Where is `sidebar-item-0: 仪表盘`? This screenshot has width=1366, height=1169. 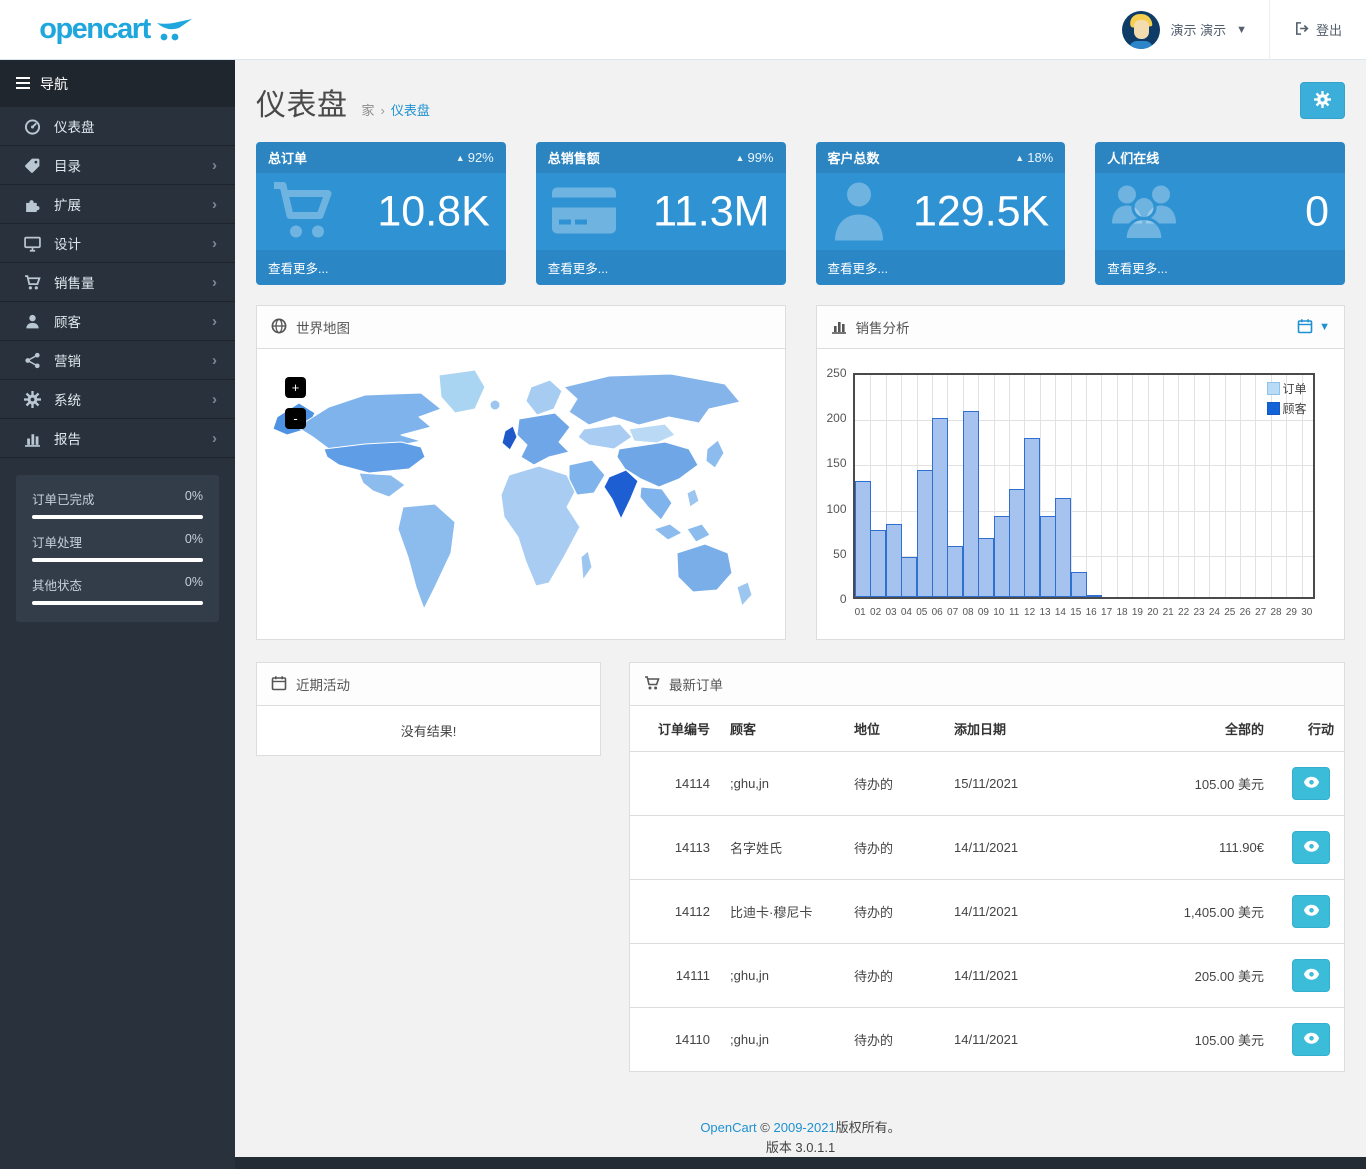
sidebar-item-0: 仪表盘 is located at coordinates (117, 126).